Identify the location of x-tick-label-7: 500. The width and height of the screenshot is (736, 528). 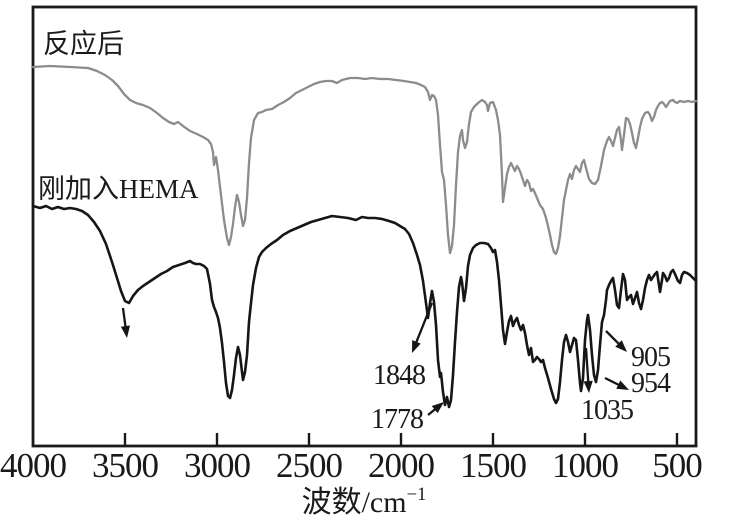
(677, 465).